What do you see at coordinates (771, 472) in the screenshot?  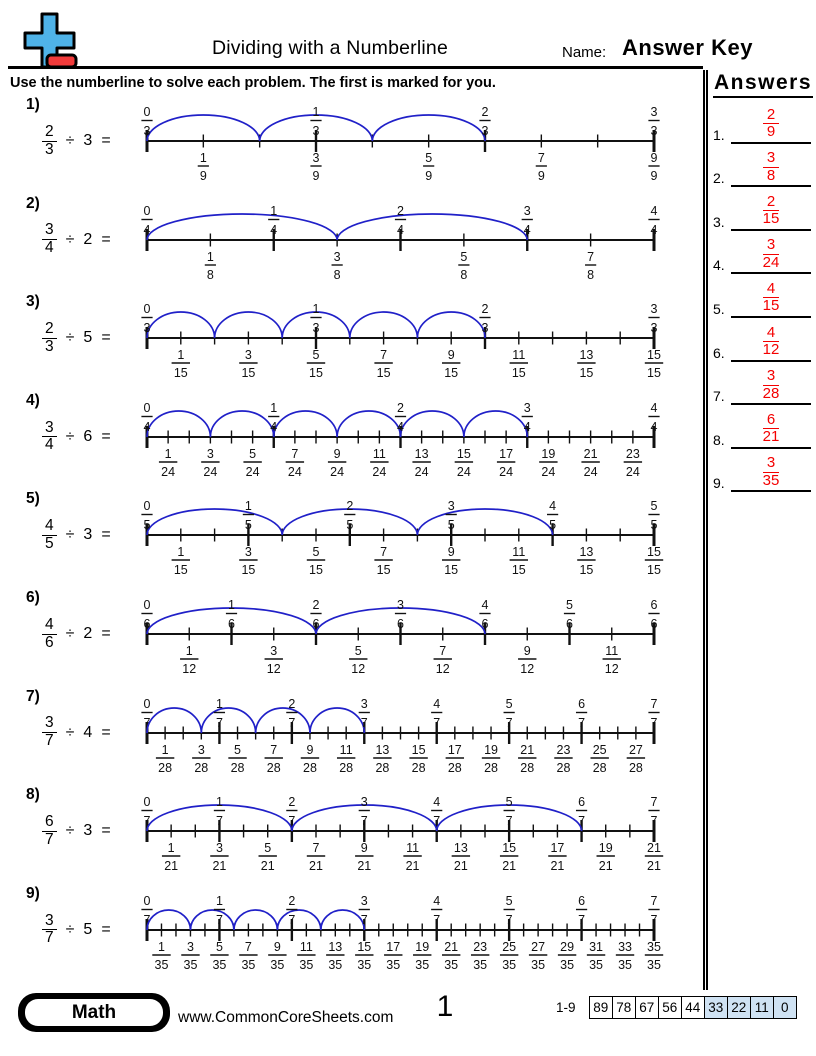 I see `answer-fraction: 3 35` at bounding box center [771, 472].